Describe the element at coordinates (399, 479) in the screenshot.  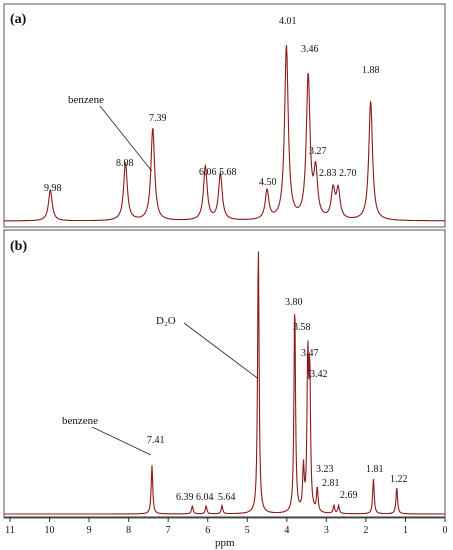
I see `peak-label: 1.22` at that location.